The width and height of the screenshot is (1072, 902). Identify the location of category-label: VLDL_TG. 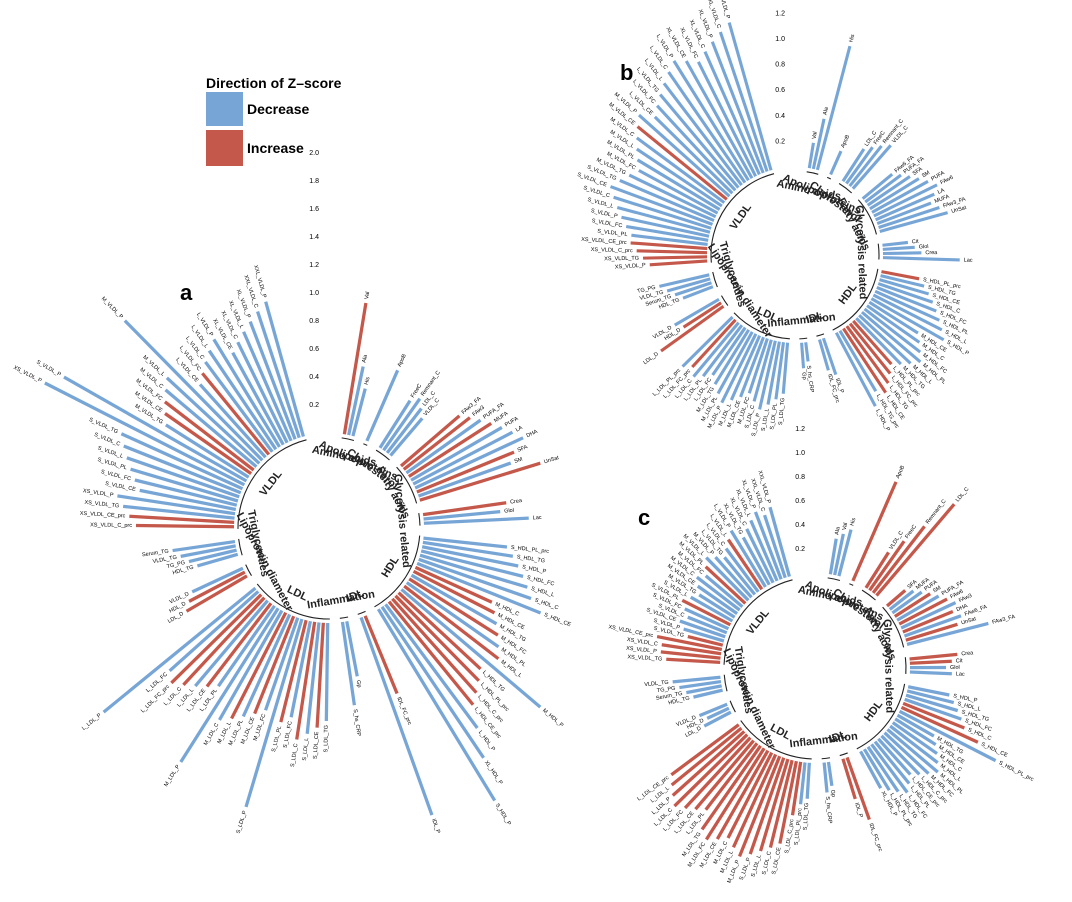
(164, 560).